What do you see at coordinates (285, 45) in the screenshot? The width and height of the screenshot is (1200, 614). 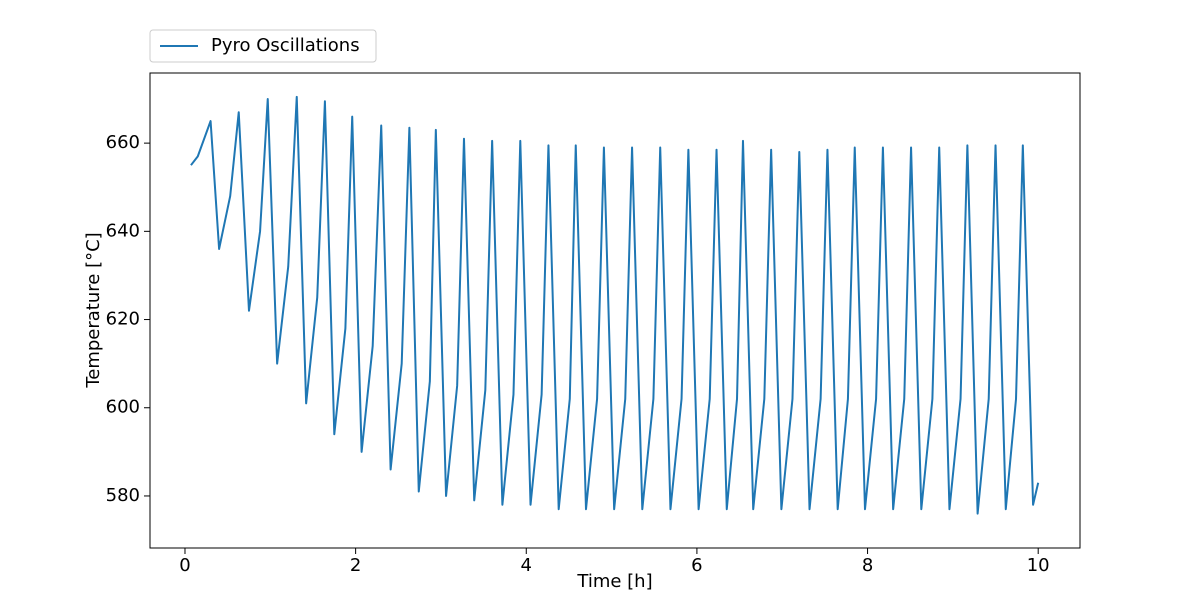 I see `legend-label: Pyro Oscillations` at bounding box center [285, 45].